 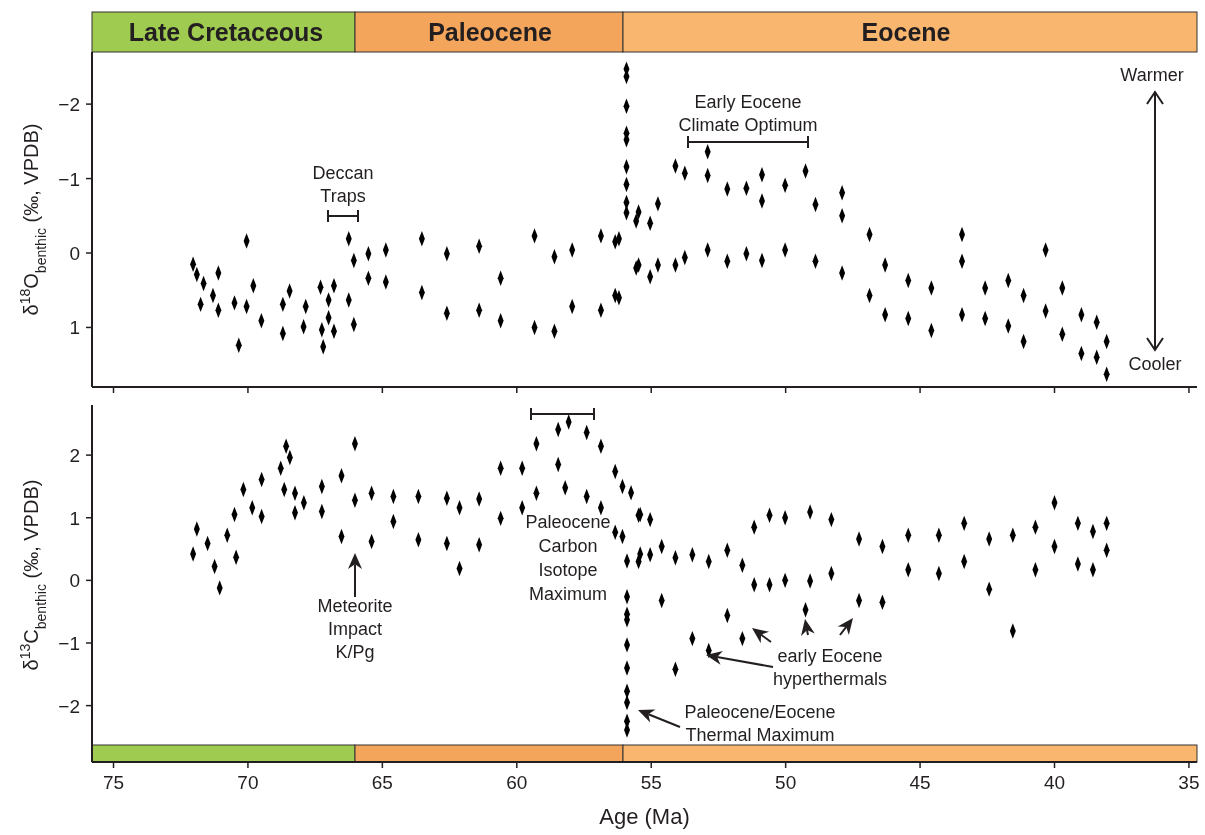 What do you see at coordinates (786, 782) in the screenshot?
I see `x-tick-label: 50` at bounding box center [786, 782].